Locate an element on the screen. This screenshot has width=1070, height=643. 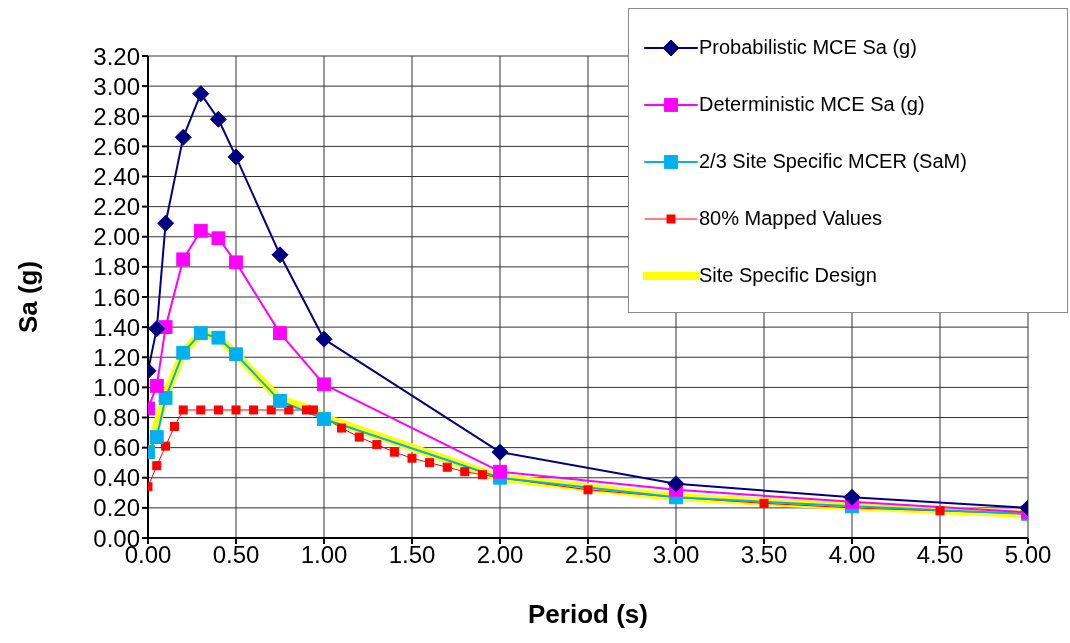
y-tick-label: 0.80 is located at coordinates (116, 418).